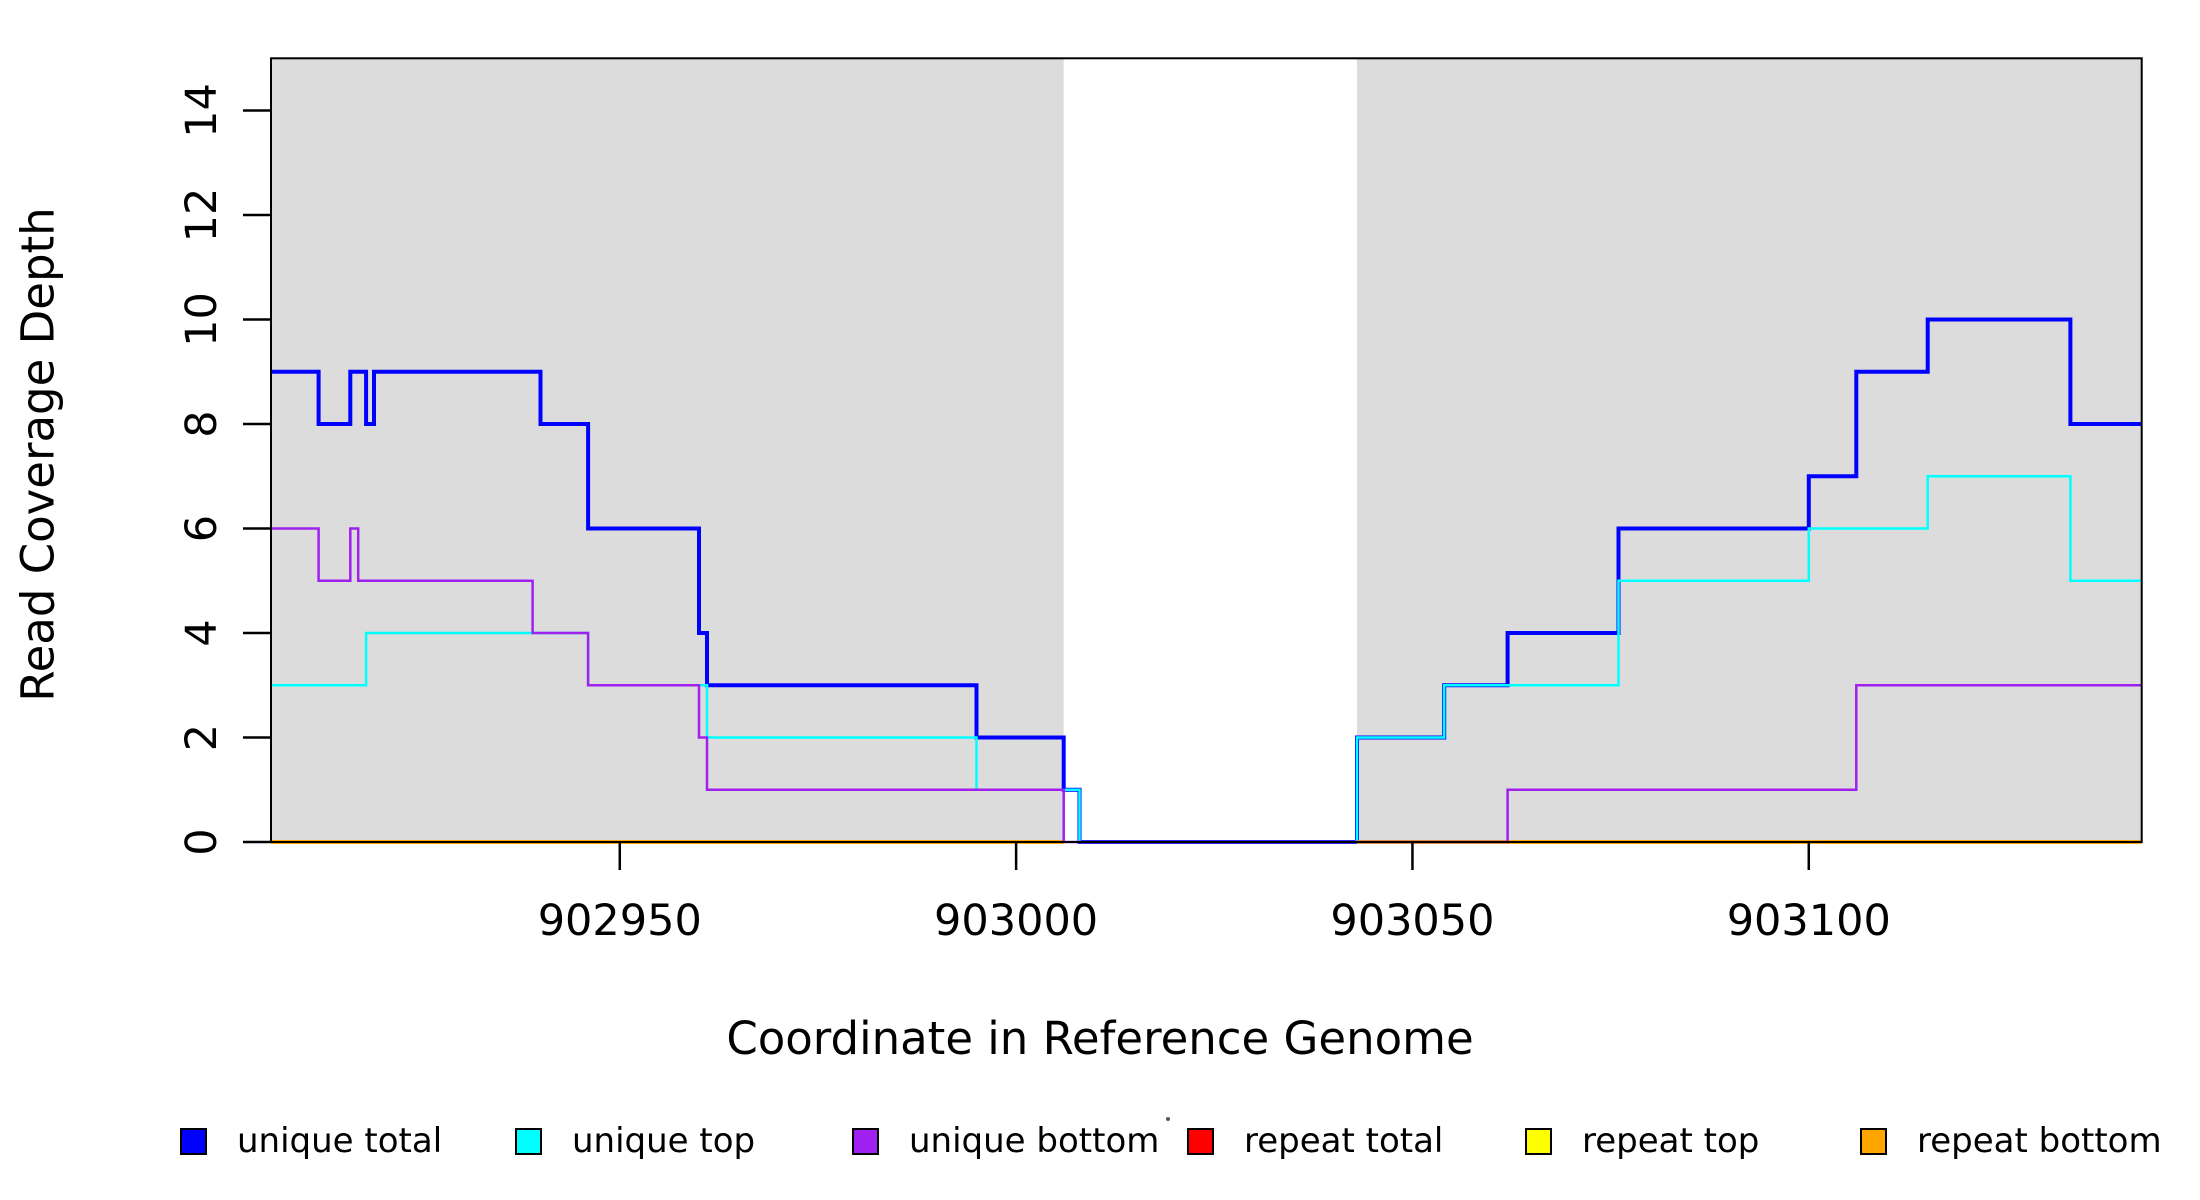 Image resolution: width=2200 pixels, height=1200 pixels. What do you see at coordinates (38, 454) in the screenshot?
I see `y-axis-title: Read Coverage Depth` at bounding box center [38, 454].